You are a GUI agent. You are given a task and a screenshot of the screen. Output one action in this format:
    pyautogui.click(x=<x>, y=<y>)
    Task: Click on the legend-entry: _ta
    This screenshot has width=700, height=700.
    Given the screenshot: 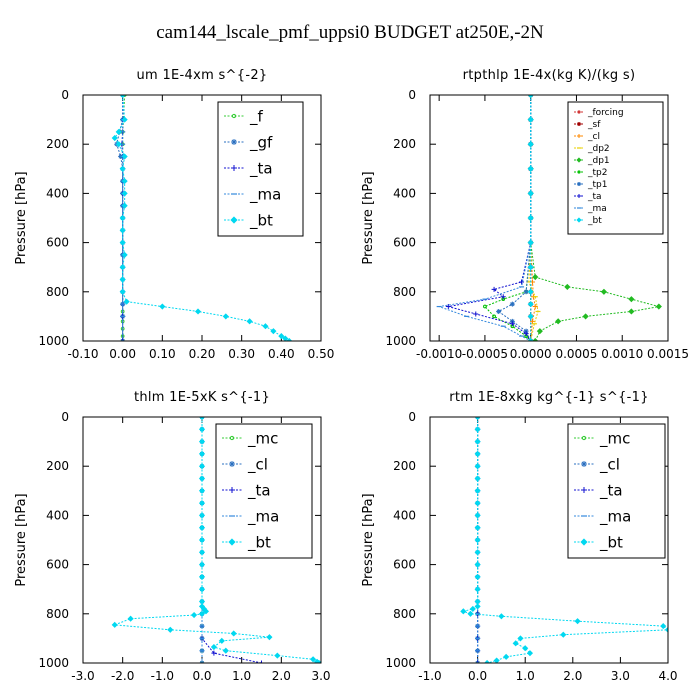 What is the action you would take?
    pyautogui.click(x=588, y=197)
    